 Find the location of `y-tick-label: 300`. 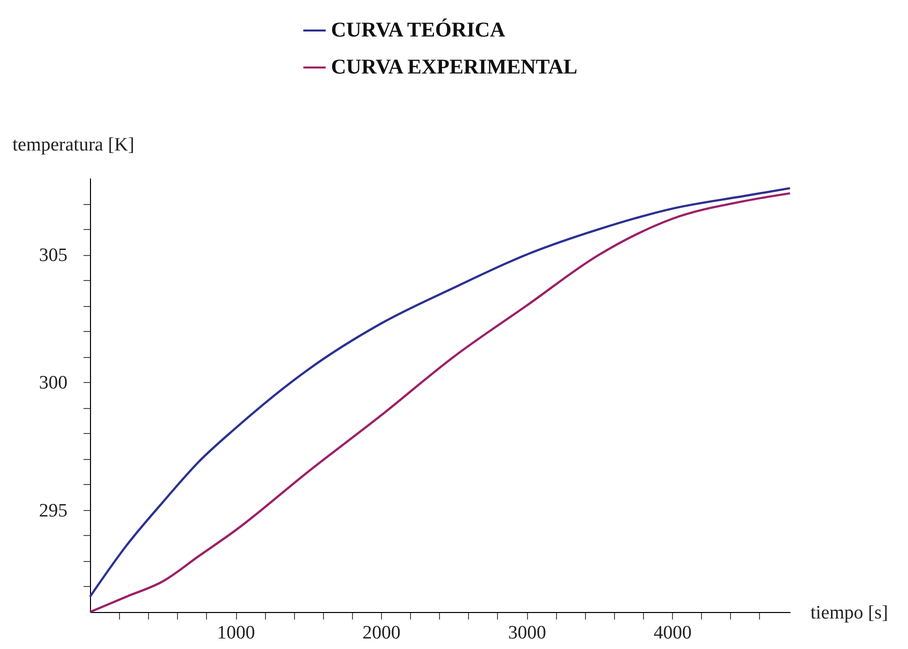

y-tick-label: 300 is located at coordinates (53, 383).